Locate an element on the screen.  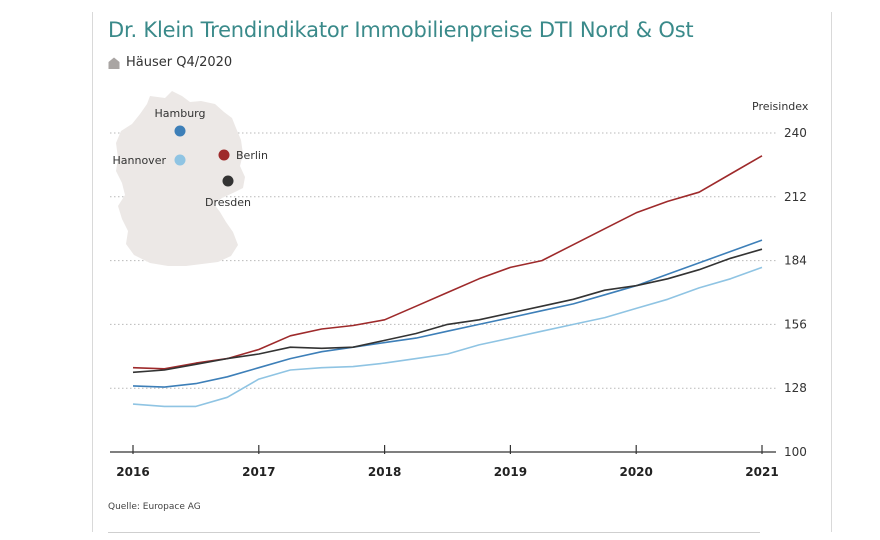
house-icon is located at coordinates (114, 63).